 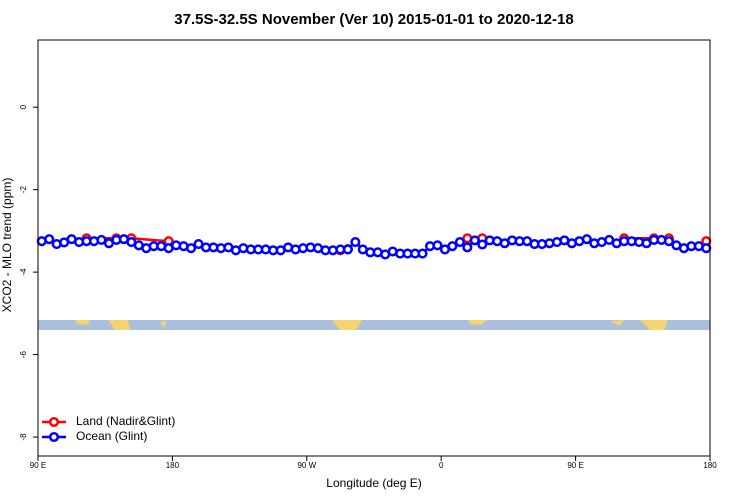 What do you see at coordinates (111, 436) in the screenshot?
I see `legend-label: Ocean (Glint)` at bounding box center [111, 436].